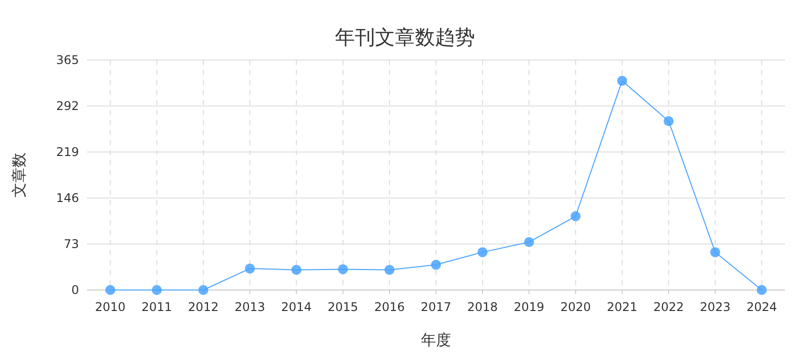 The height and width of the screenshot is (360, 810). Describe the element at coordinates (203, 307) in the screenshot. I see `x-tick-label: 2012` at that location.